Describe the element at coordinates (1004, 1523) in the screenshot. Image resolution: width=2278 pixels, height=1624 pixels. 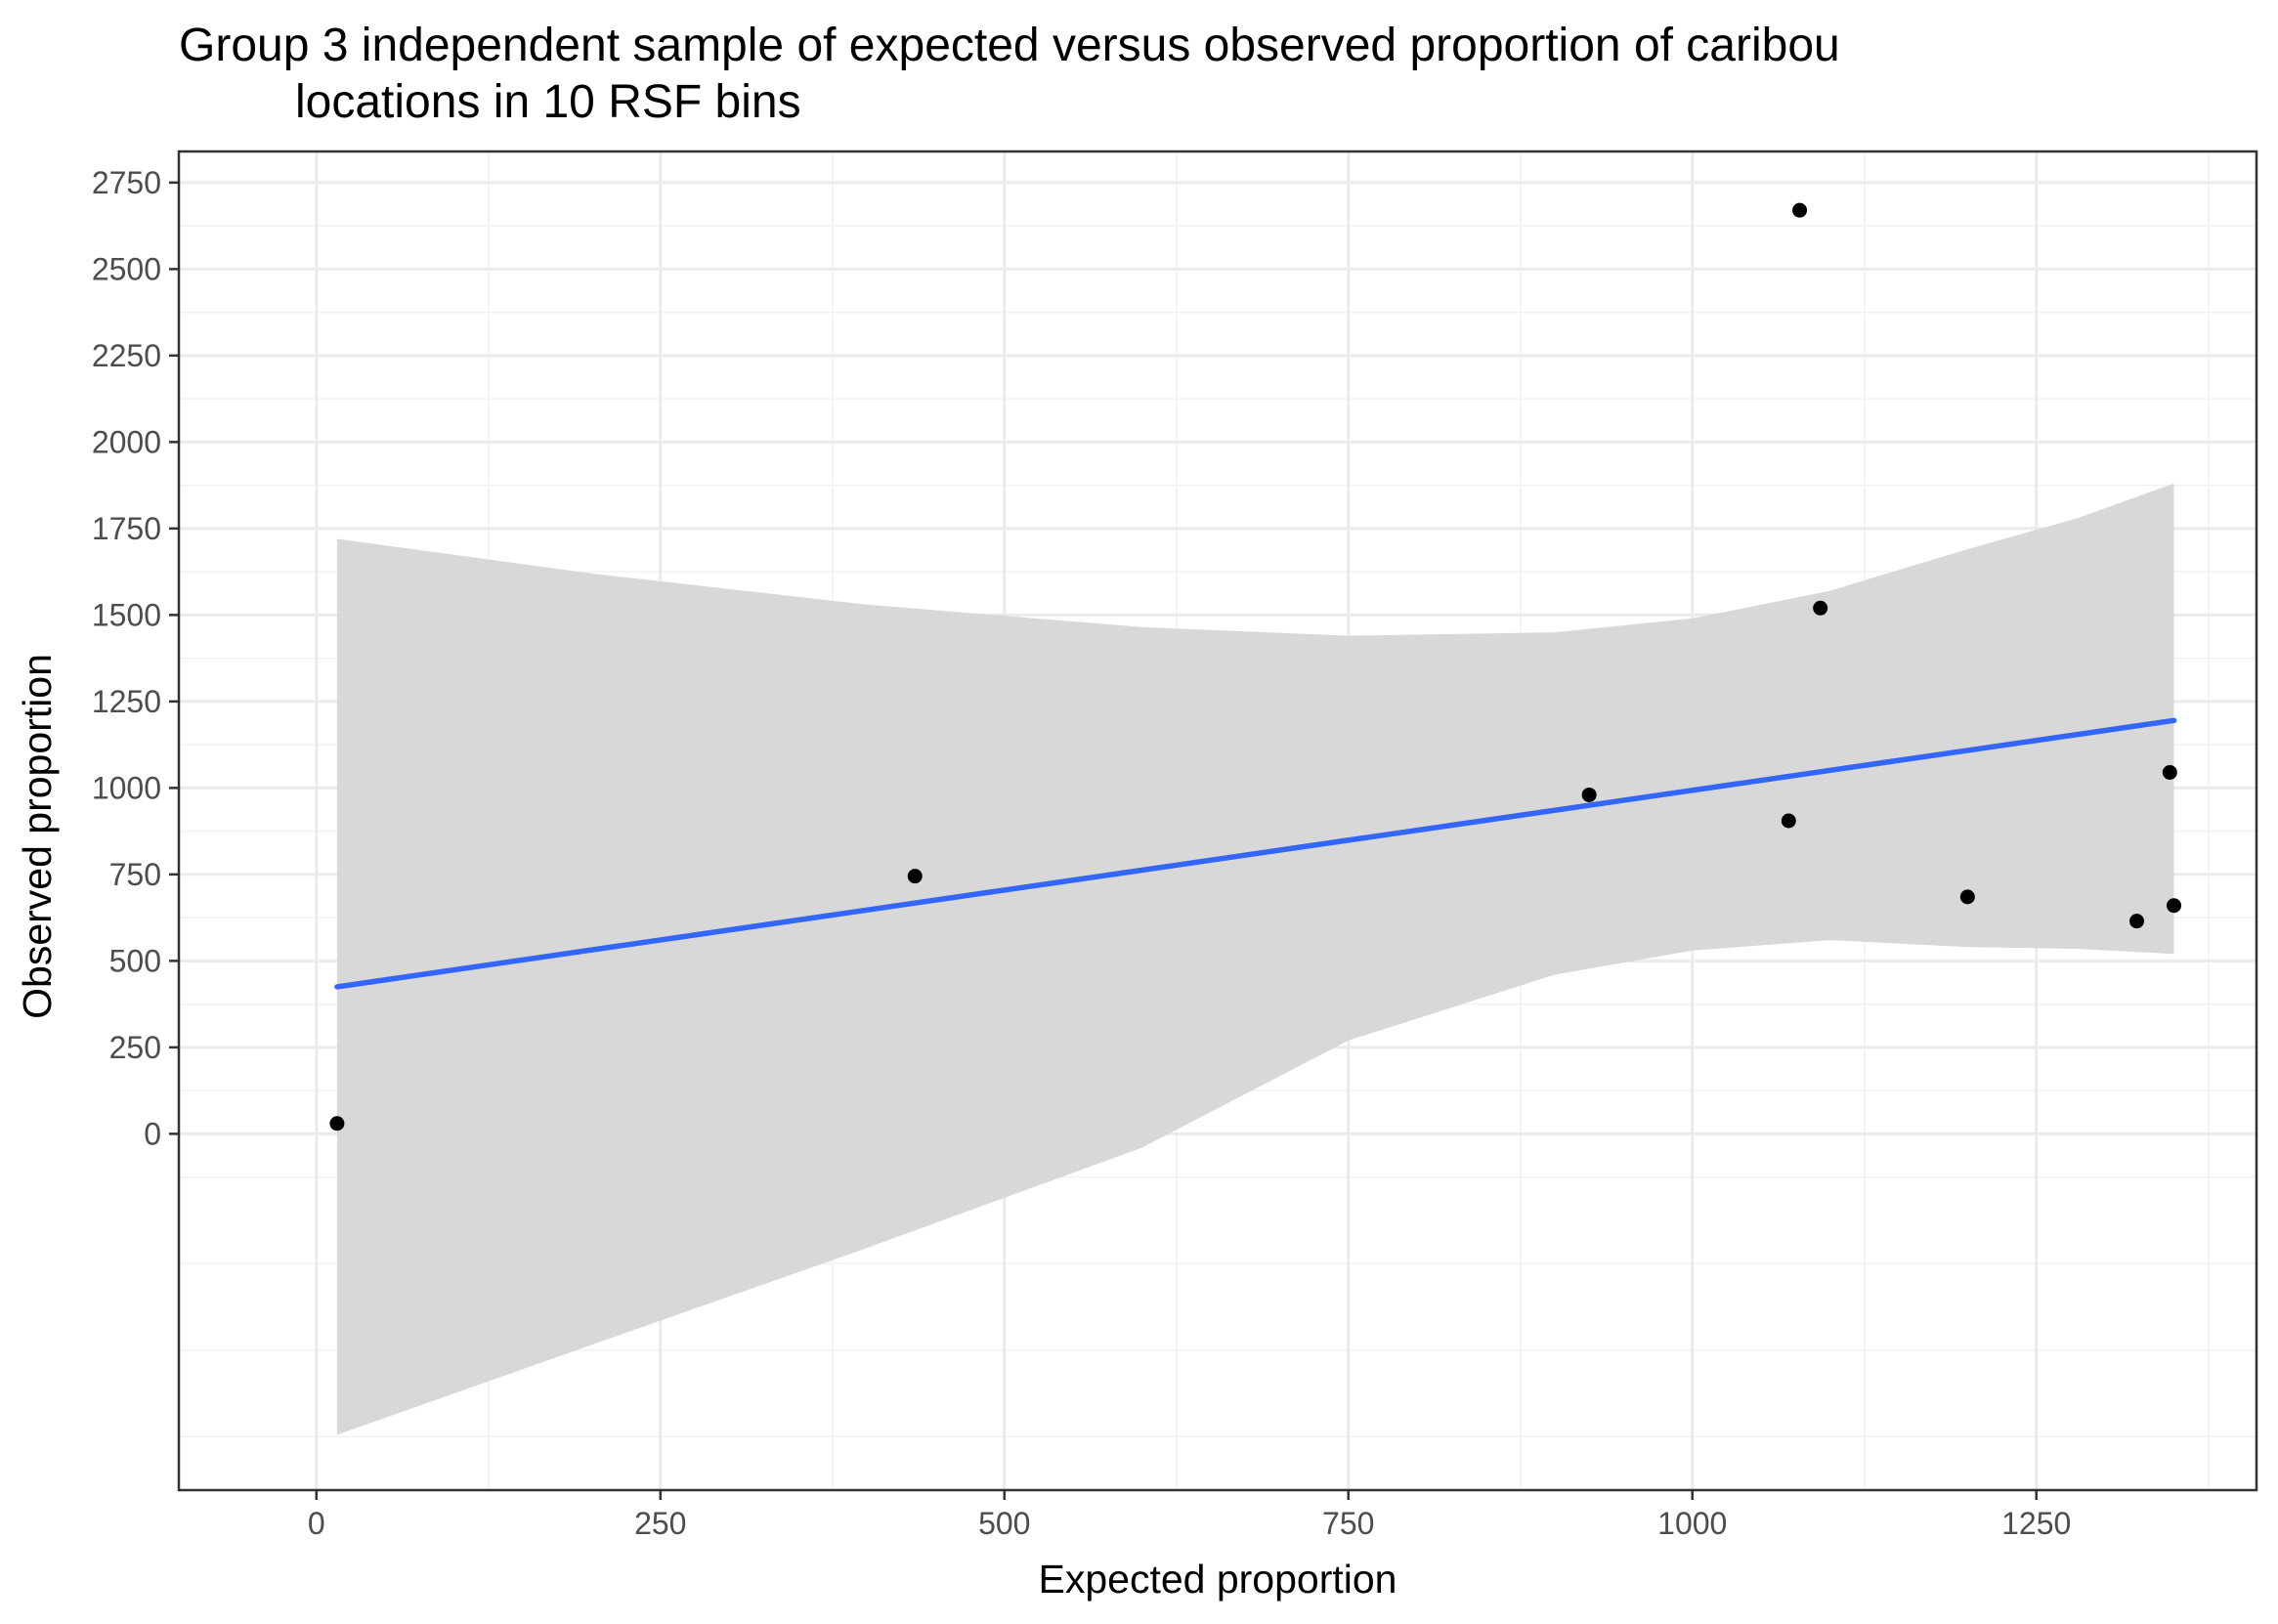
I see `x-tick-label: 500` at that location.